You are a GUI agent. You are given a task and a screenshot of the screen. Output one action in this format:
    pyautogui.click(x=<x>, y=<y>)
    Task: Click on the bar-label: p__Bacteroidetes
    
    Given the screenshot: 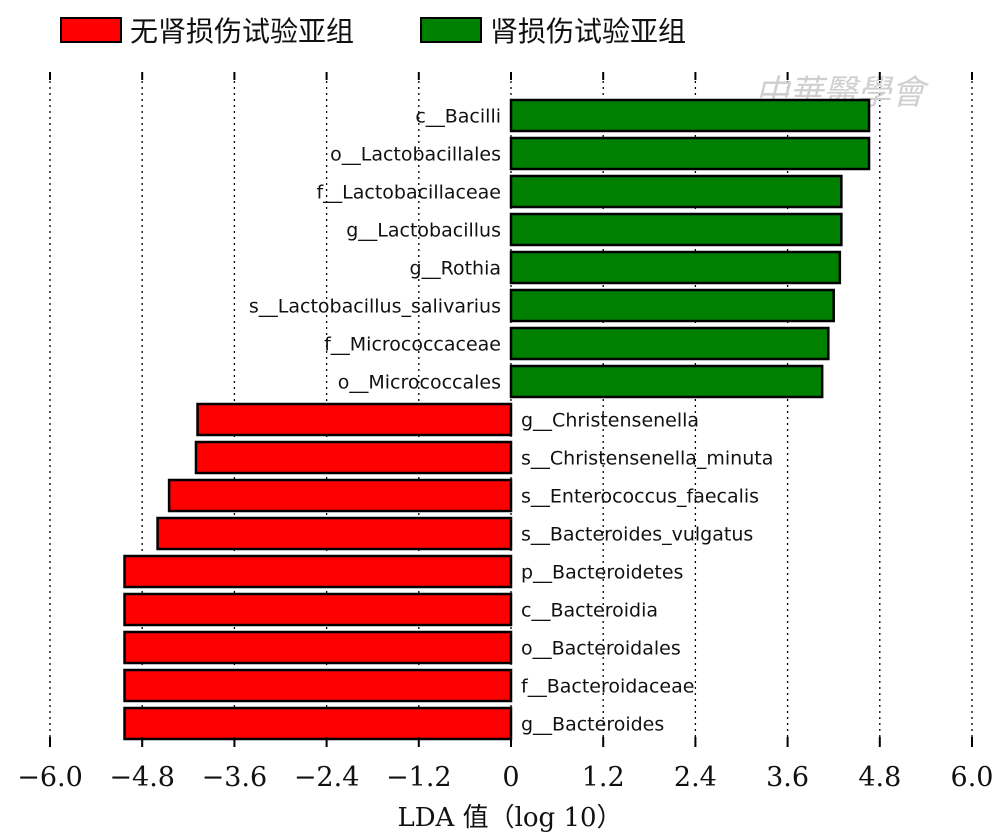 What is the action you would take?
    pyautogui.click(x=602, y=573)
    